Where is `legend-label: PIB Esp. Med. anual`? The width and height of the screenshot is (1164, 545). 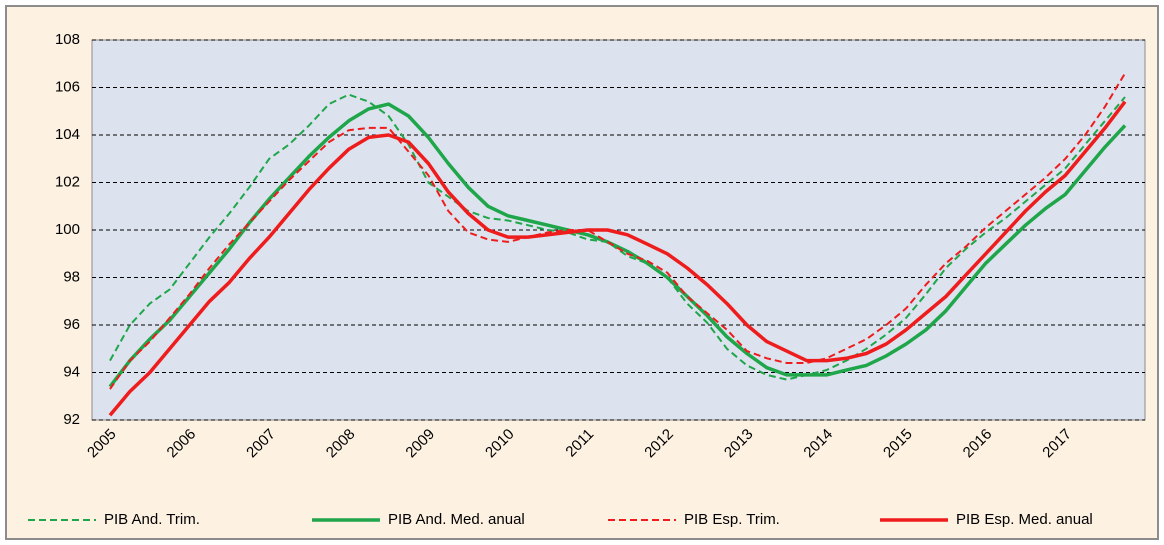
legend-label: PIB Esp. Med. anual is located at coordinates (1024, 519).